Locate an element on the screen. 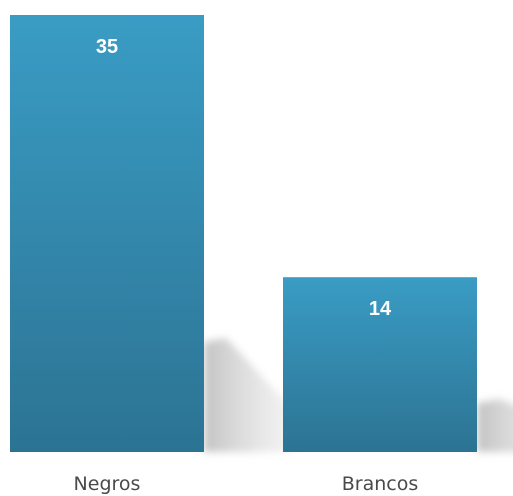  category-label: Brancos is located at coordinates (380, 484).